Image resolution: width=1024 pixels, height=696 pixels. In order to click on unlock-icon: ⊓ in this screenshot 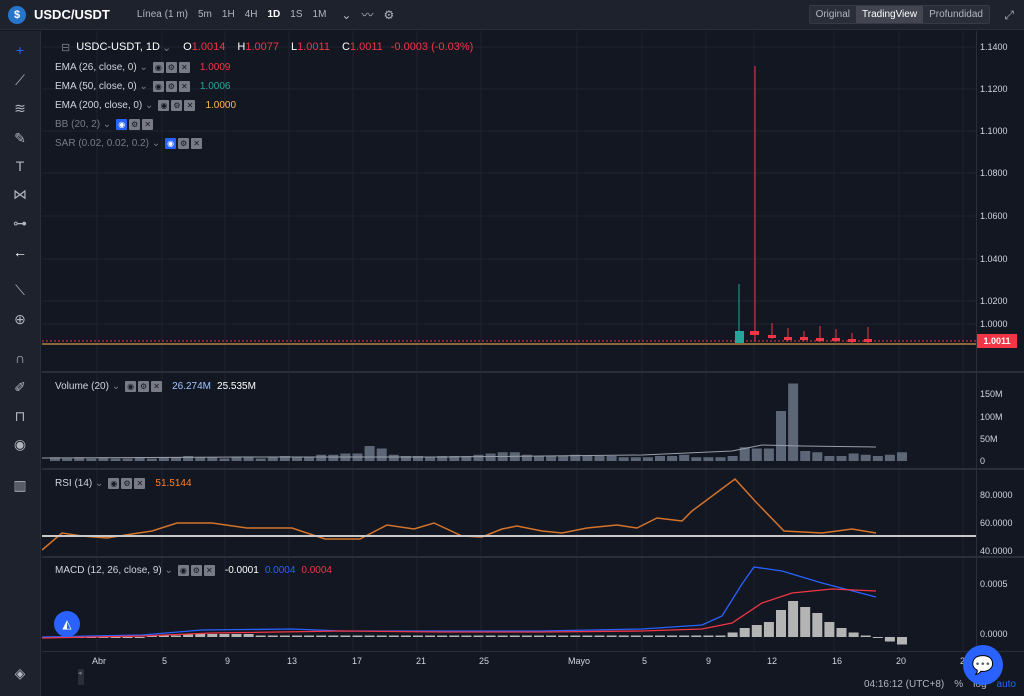, I will do `click(20, 416)`.